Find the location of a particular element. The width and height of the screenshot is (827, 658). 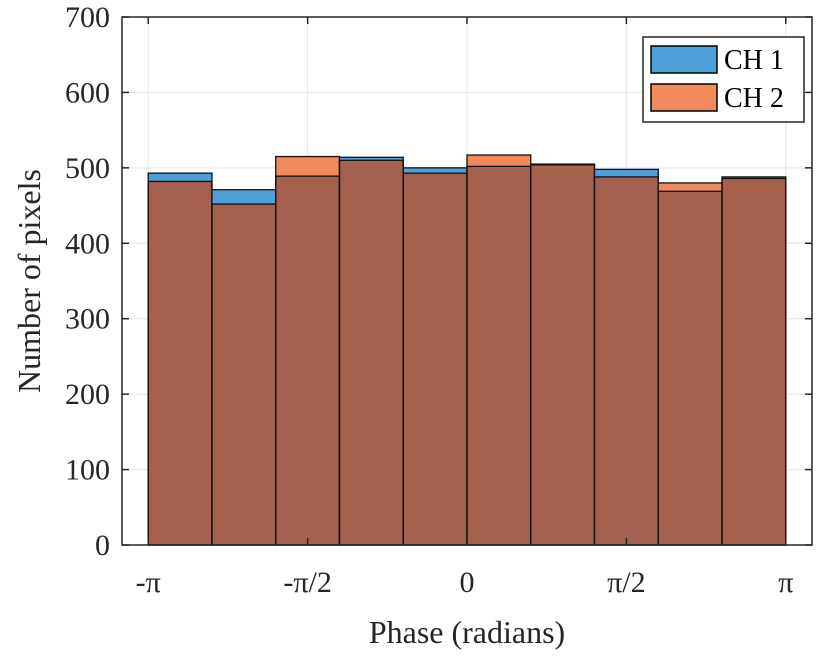

legend-swatch-ch1 is located at coordinates (684, 59).